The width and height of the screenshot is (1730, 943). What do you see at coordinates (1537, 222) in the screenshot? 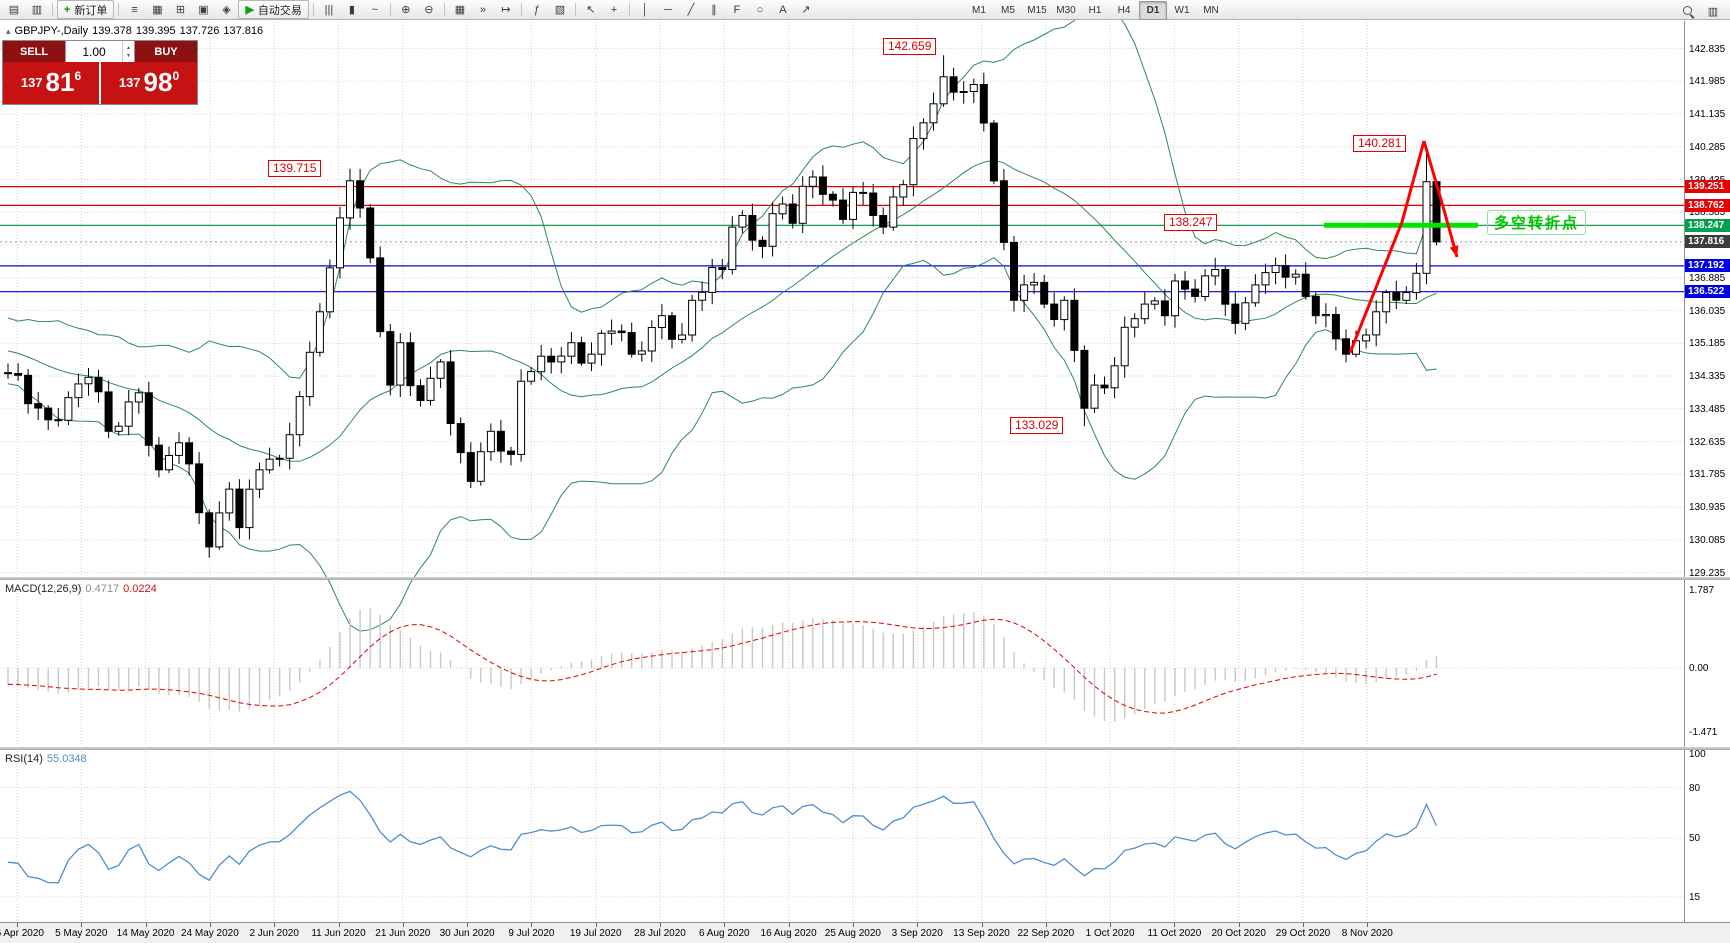
I see `turning-point-note: 多空转折点` at bounding box center [1537, 222].